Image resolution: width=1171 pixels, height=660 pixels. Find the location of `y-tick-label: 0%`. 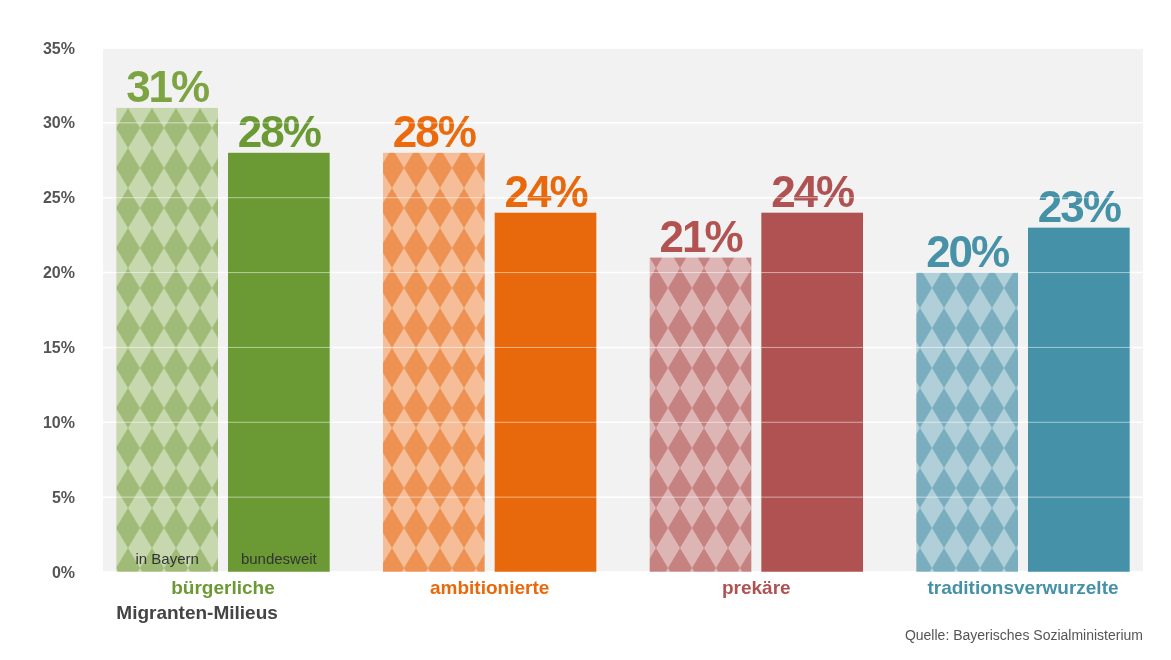

y-tick-label: 0% is located at coordinates (63, 572).